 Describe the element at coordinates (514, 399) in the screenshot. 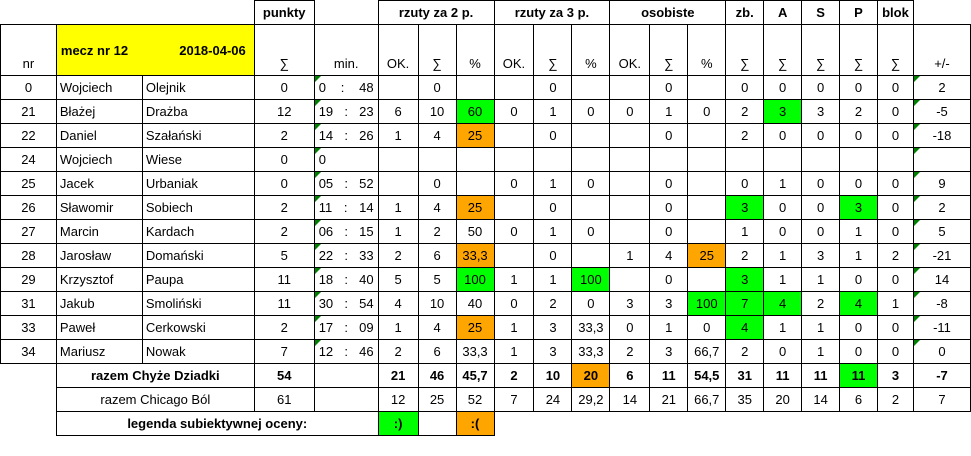

I see `totals-ok3: 7` at that location.